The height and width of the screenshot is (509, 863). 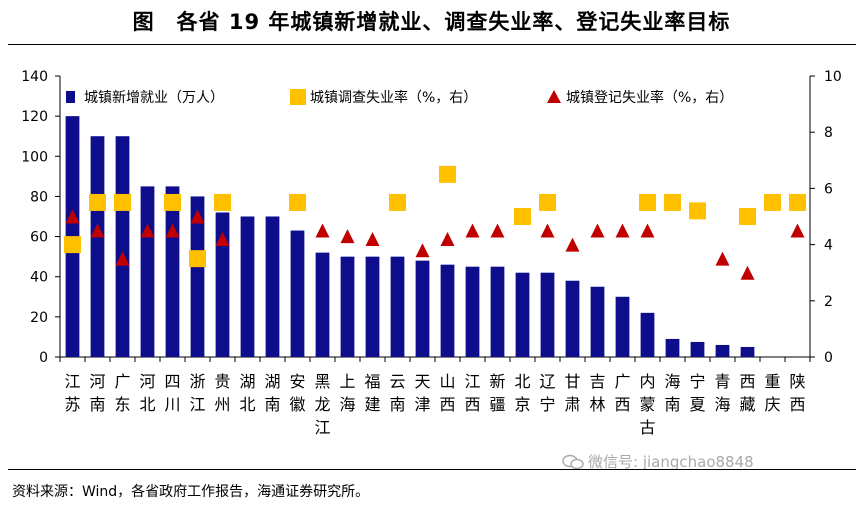 What do you see at coordinates (297, 393) in the screenshot?
I see `category-label: 安徽` at bounding box center [297, 393].